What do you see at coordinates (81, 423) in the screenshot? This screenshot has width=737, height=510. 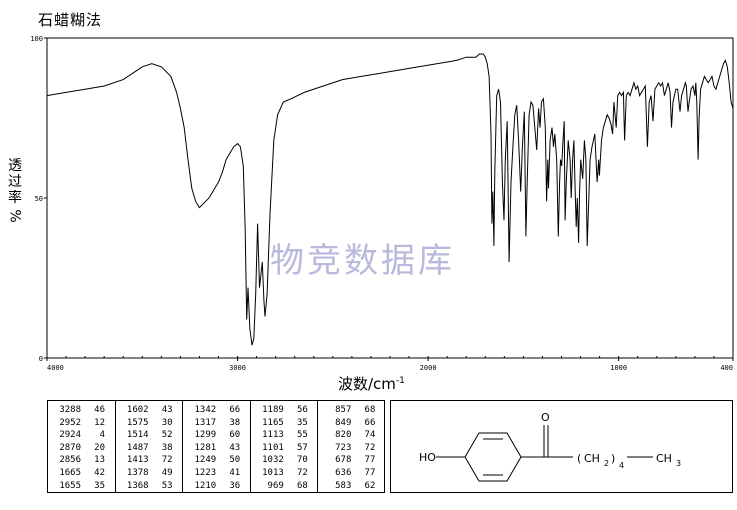 I see `peak-row: 2952 12` at bounding box center [81, 423].